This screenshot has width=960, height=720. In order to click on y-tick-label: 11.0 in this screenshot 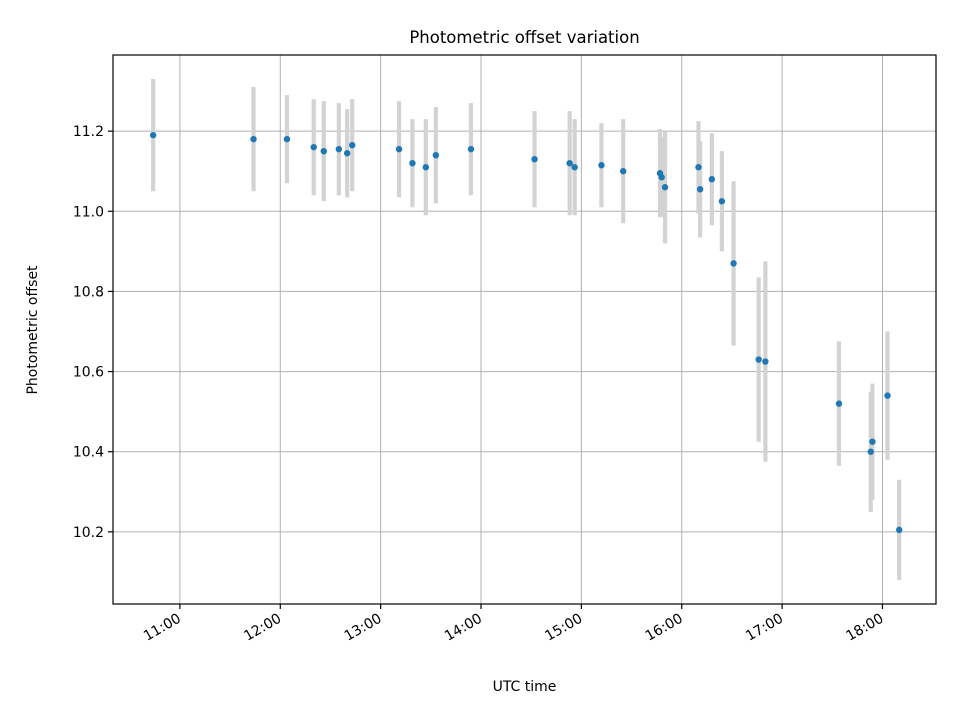, I will do `click(88, 212)`.